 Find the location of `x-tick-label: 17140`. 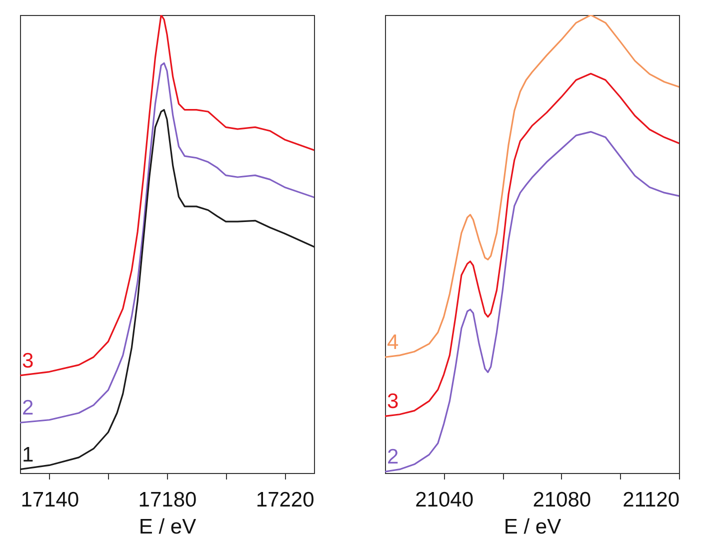

x-tick-label: 17140 is located at coordinates (50, 500).